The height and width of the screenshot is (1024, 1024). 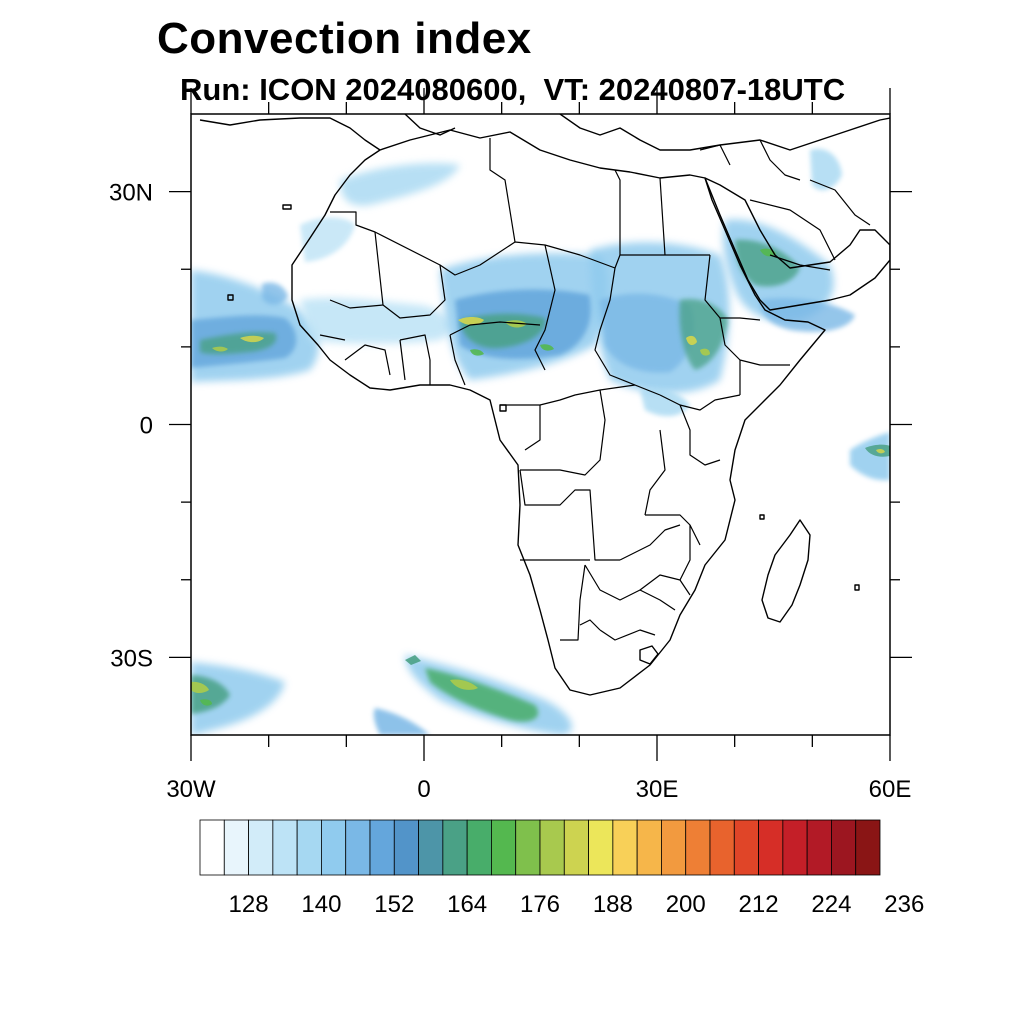 What do you see at coordinates (789, 240) in the screenshot?
I see `convection-area-arabia` at bounding box center [789, 240].